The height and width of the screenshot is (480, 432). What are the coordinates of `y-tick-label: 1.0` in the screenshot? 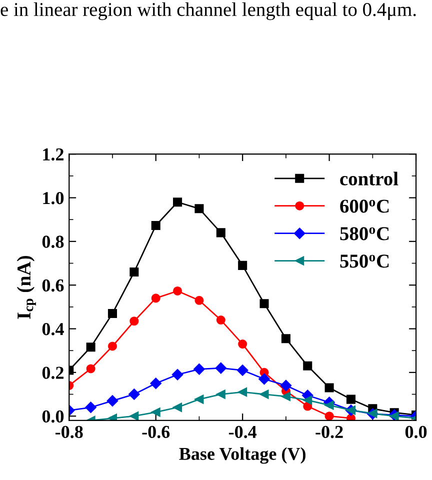 It's located at (53, 198).